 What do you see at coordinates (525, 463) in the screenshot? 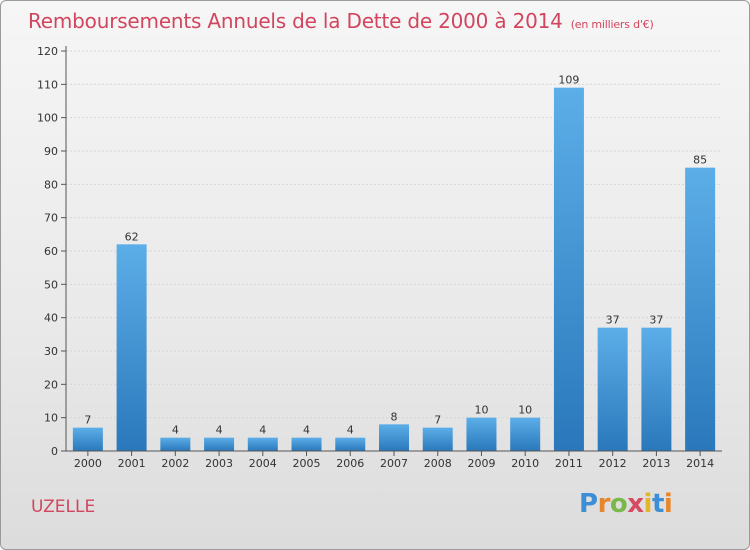
I see `x-tick-label: 2010` at bounding box center [525, 463].